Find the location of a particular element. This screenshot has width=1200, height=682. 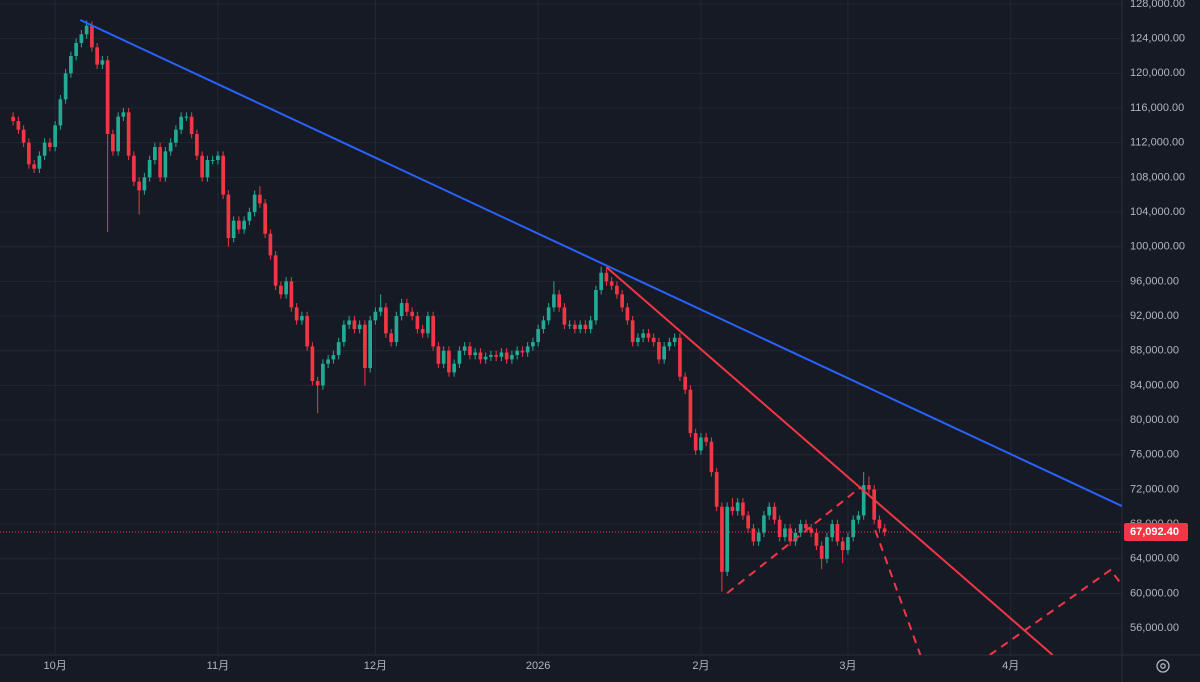

y-tick-label: 92,000.00 is located at coordinates (1154, 316).